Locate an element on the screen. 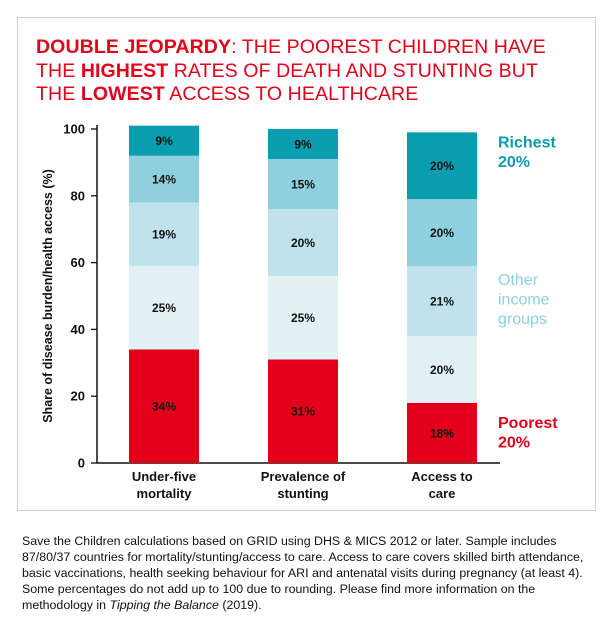  x-category-label: Under-five mortality is located at coordinates (164, 485).